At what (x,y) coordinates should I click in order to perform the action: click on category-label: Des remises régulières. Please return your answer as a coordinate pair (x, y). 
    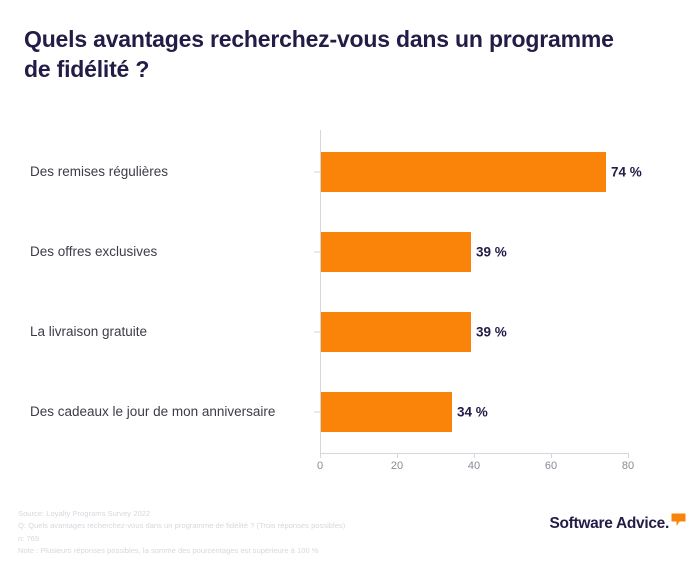
    Looking at the image, I should click on (99, 172).